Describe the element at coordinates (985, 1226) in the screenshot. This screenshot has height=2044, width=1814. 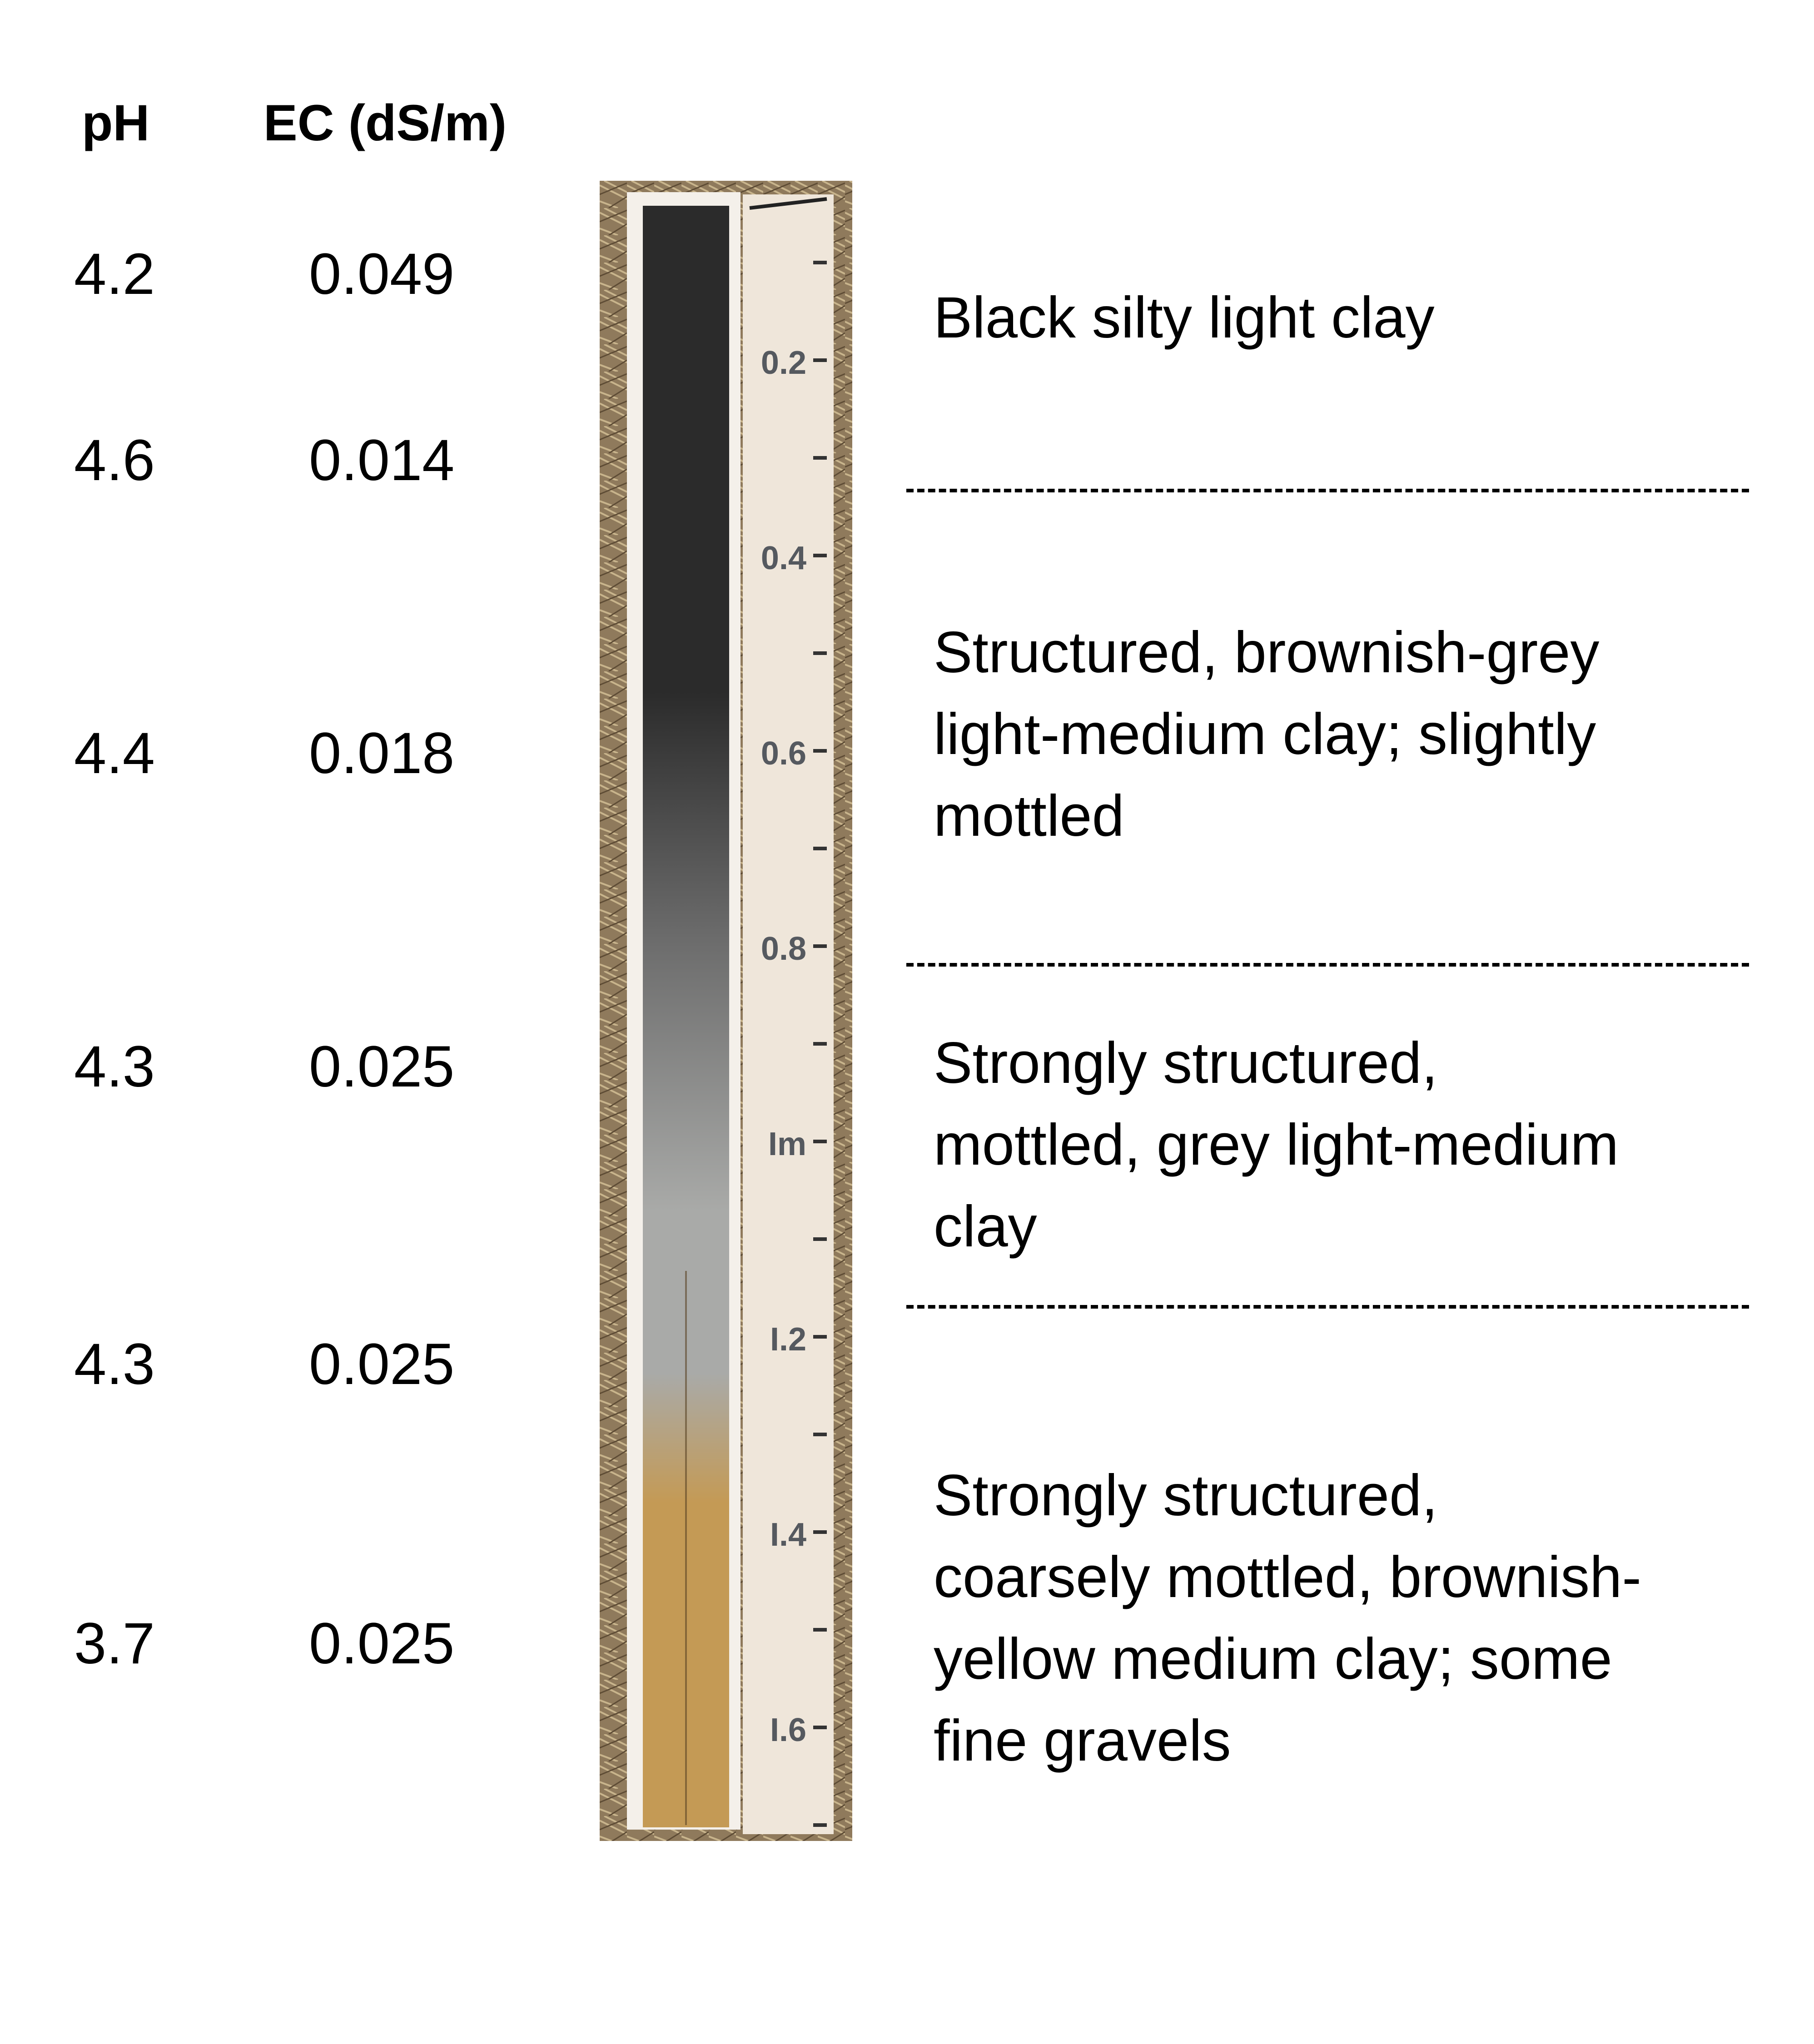
I see `horizon-line: clay` at that location.